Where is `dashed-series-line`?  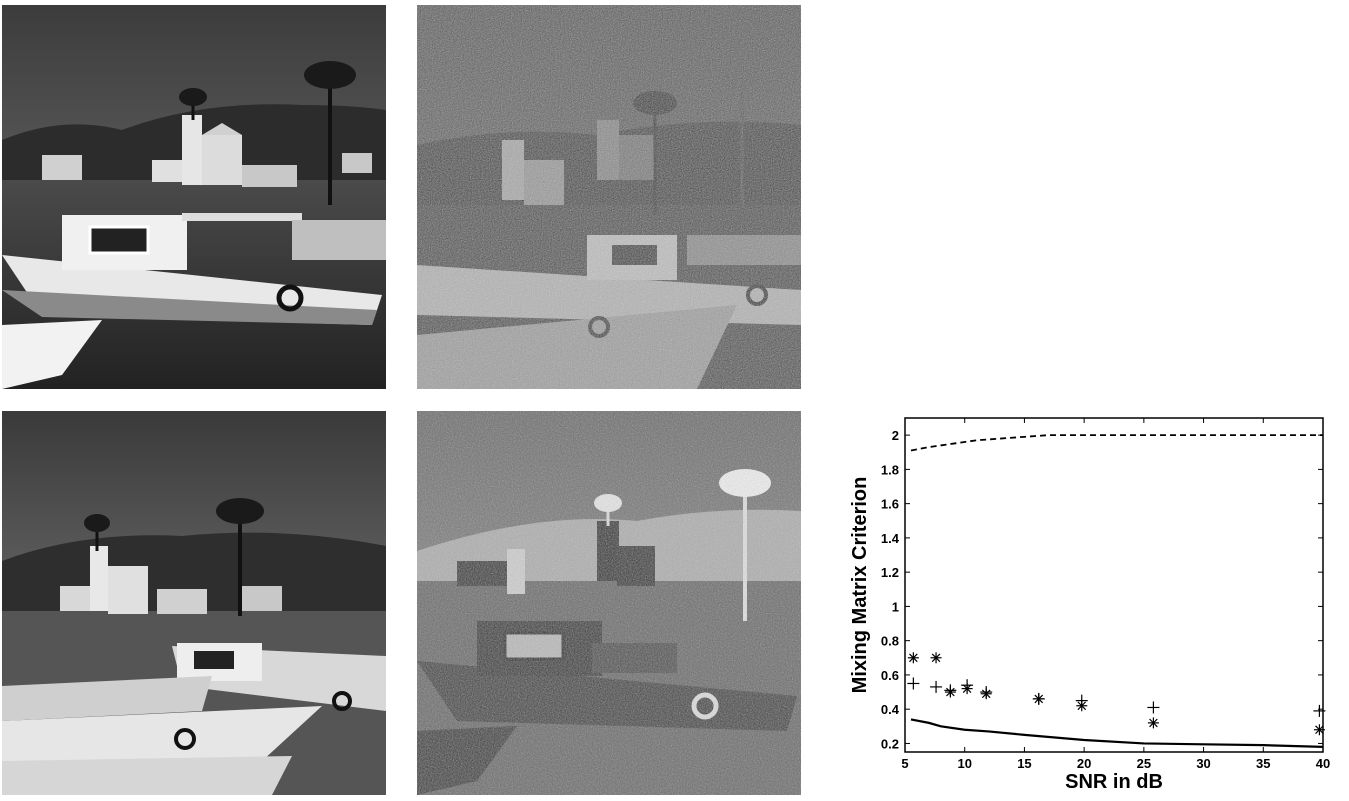 dashed-series-line is located at coordinates (1116, 443).